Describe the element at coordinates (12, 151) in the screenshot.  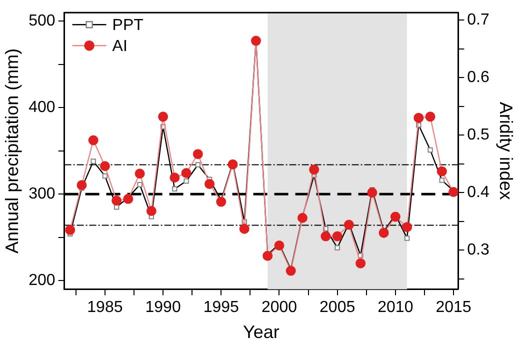
I see `y-axis-title: Annual precipitation (mm)` at that location.